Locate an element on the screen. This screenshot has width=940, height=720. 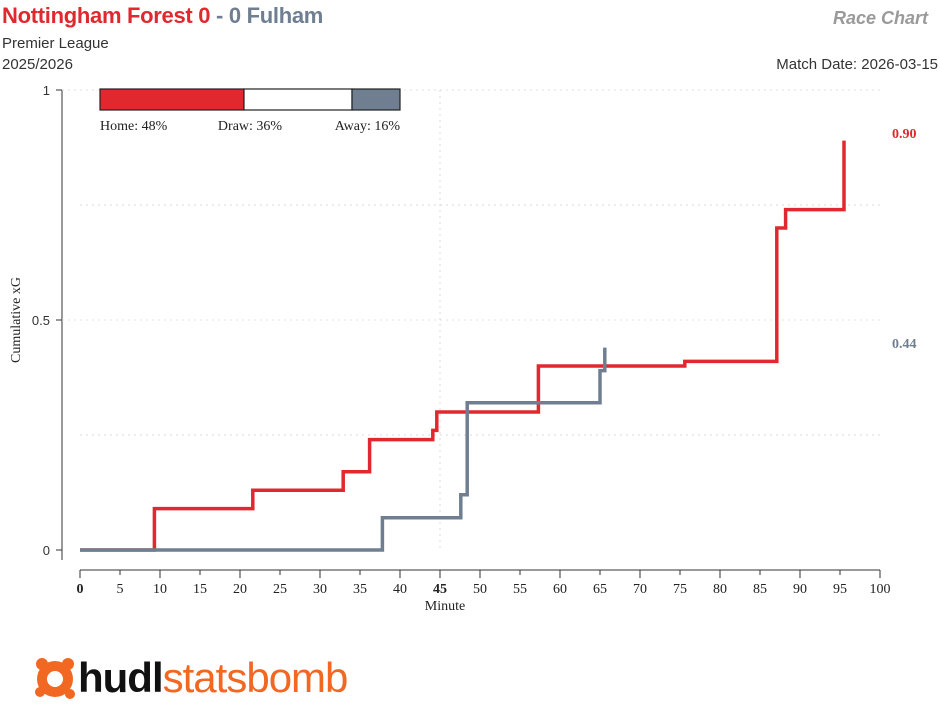
x-tick-label: 20 is located at coordinates (240, 589).